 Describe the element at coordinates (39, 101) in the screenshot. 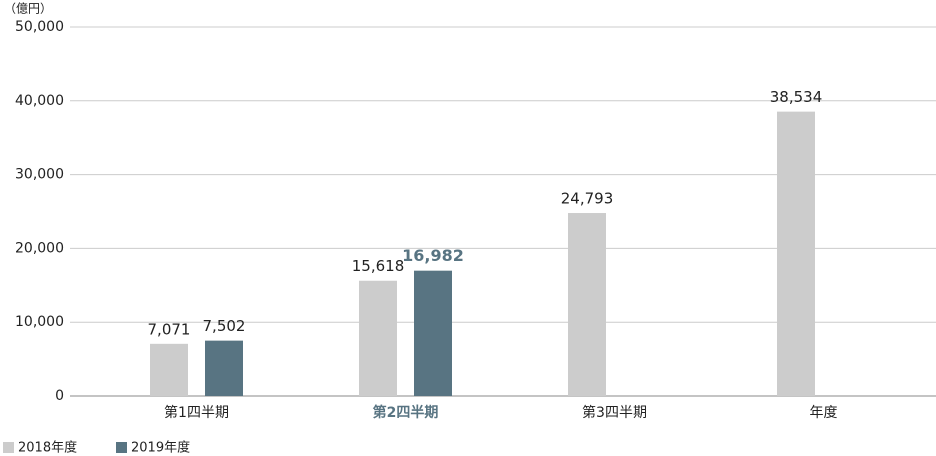

I see `y-tick-label: 40,000` at that location.